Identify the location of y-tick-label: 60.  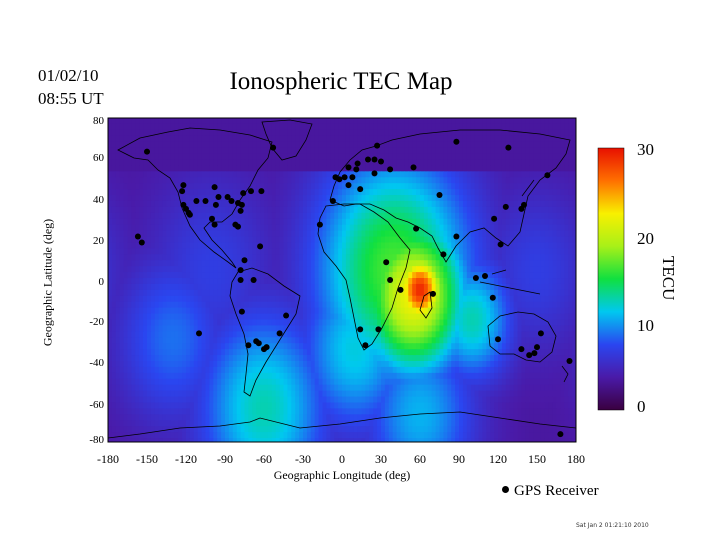
(98, 158).